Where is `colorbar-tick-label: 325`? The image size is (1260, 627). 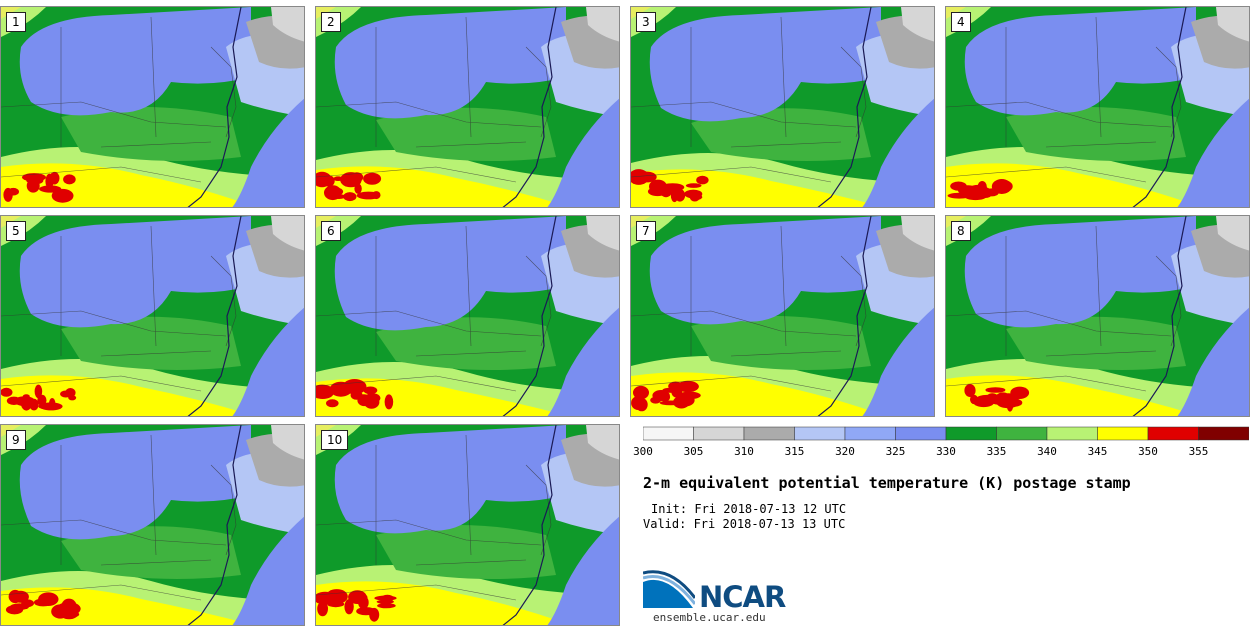
colorbar-tick-label: 325 is located at coordinates (895, 451).